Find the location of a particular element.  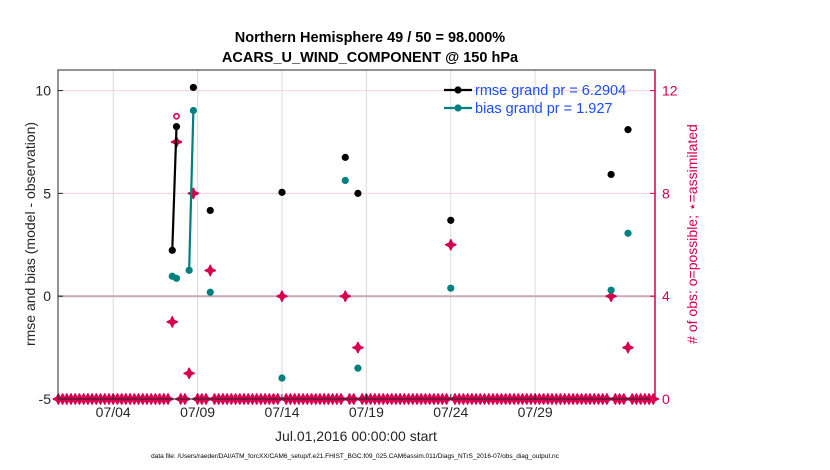

series-1-segment is located at coordinates (191, 190).